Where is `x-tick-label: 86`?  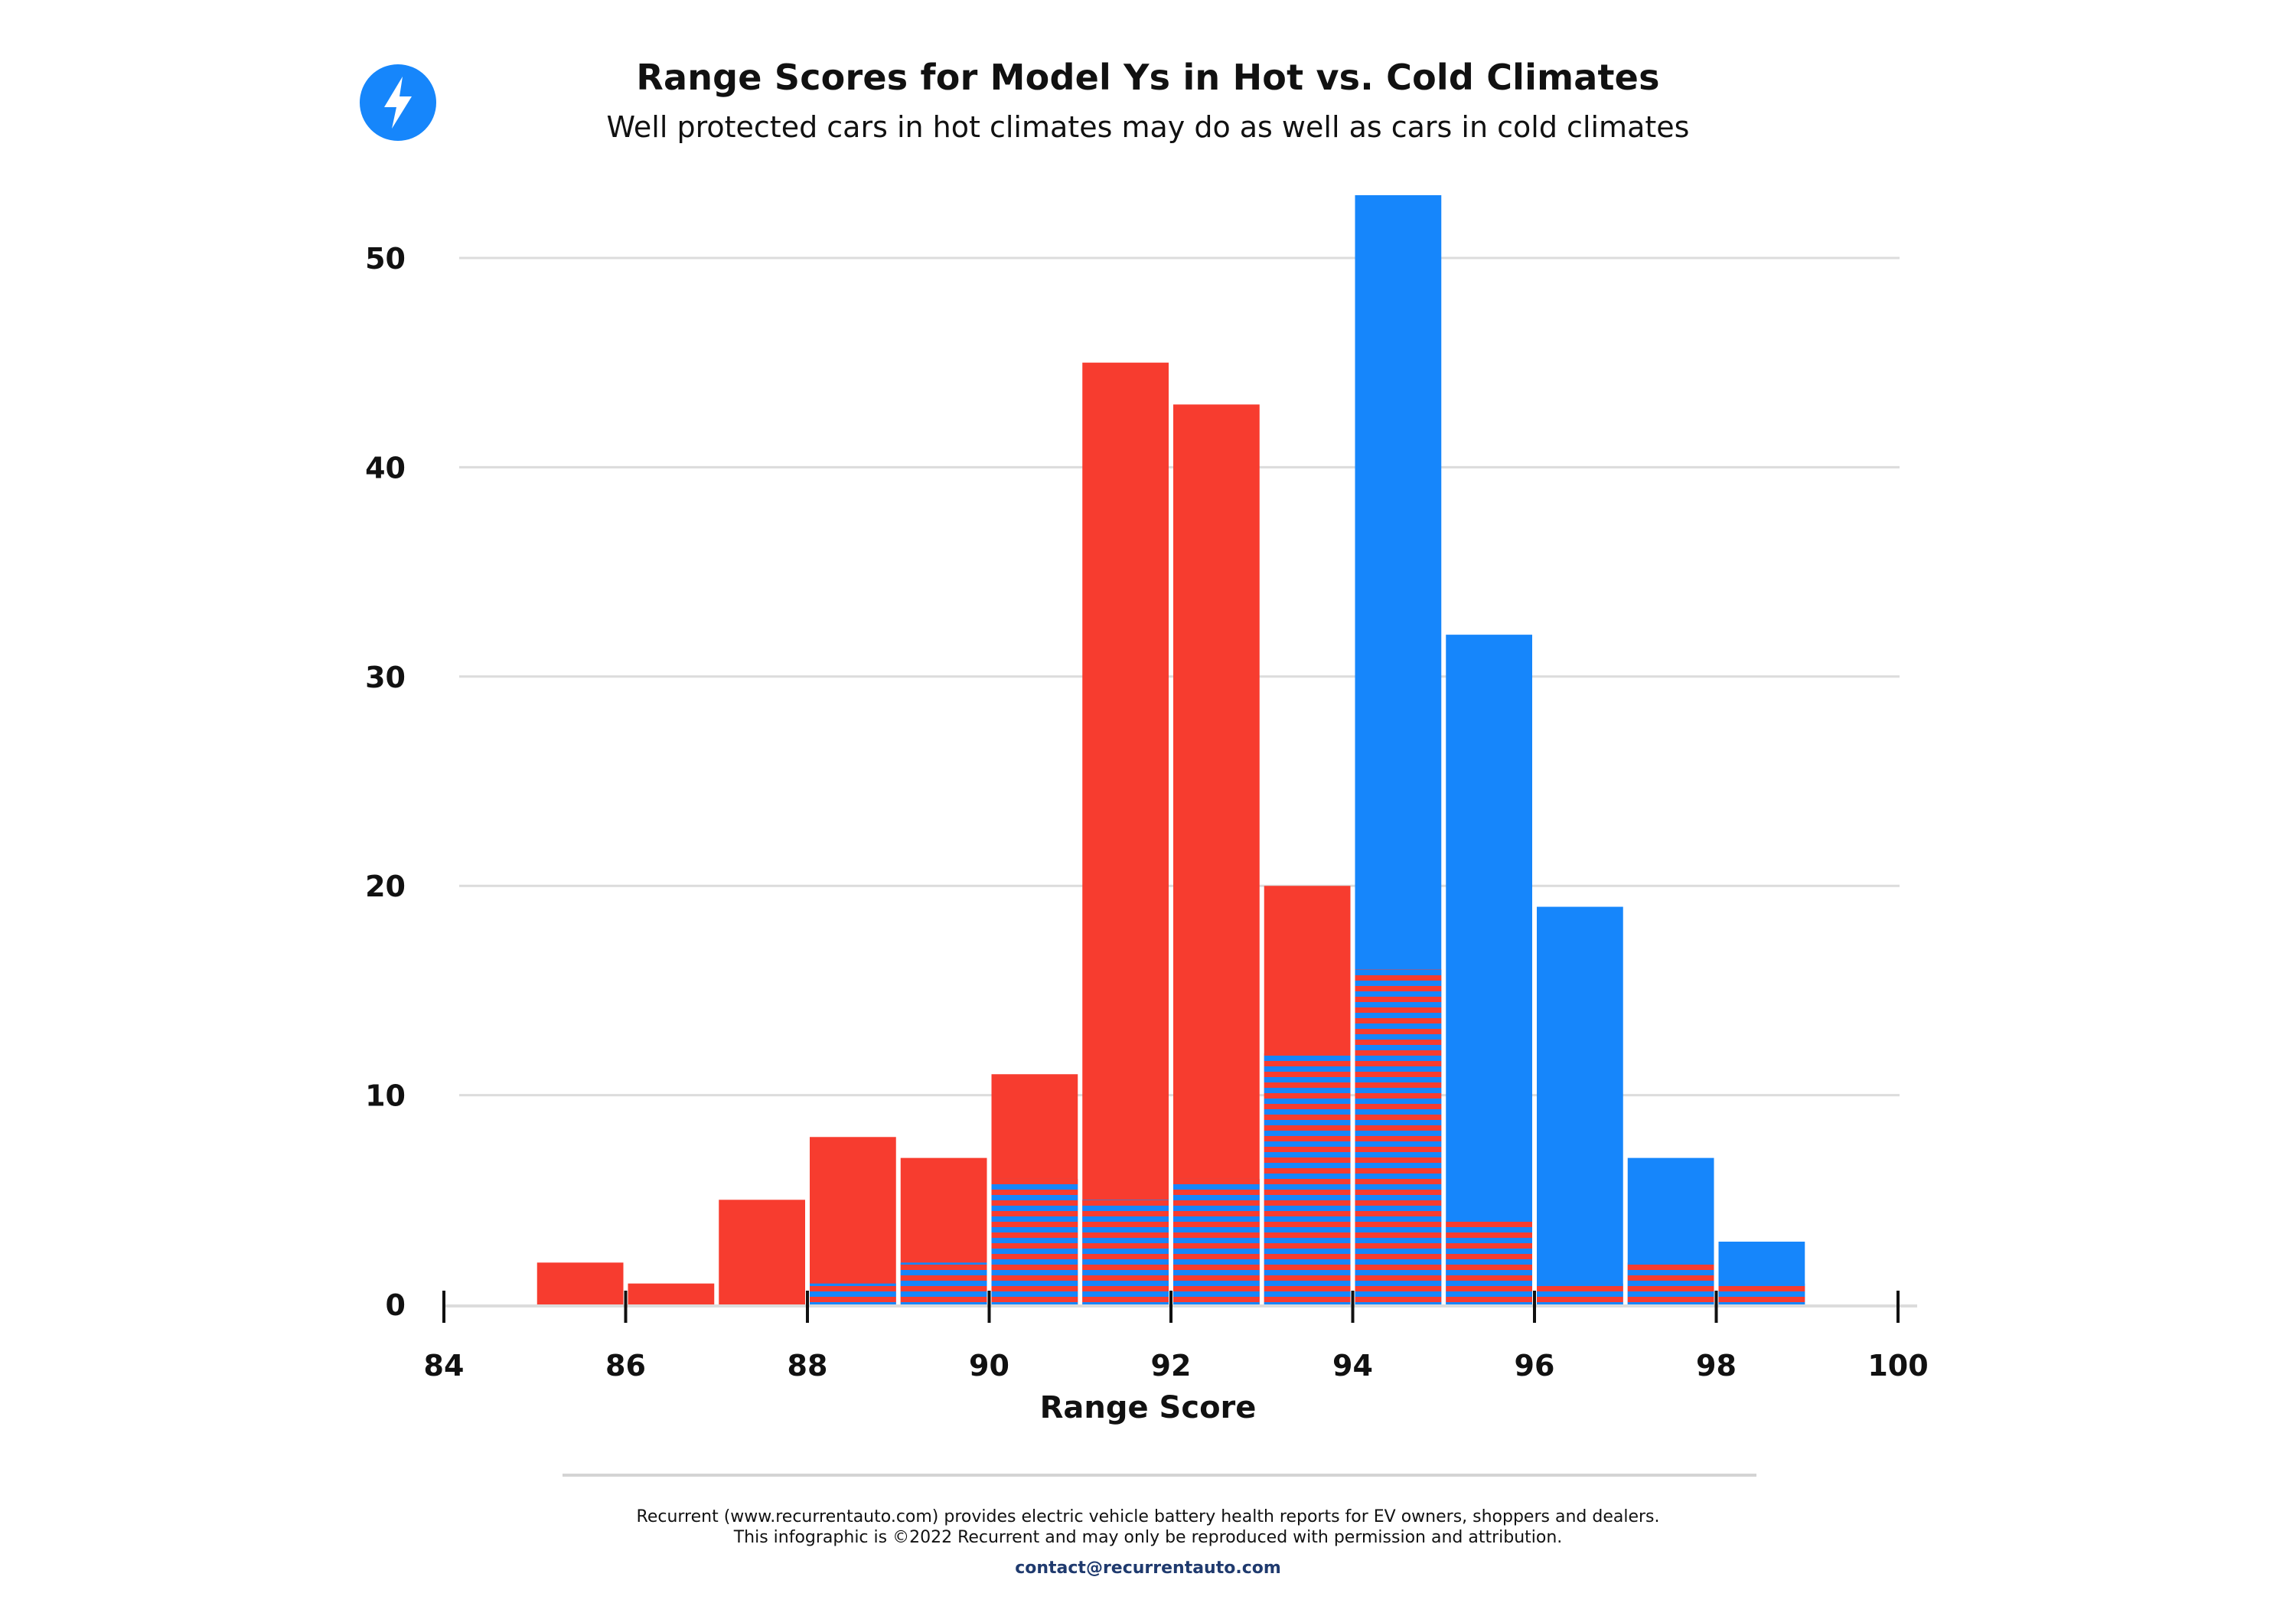
x-tick-label: 86 is located at coordinates (625, 1366).